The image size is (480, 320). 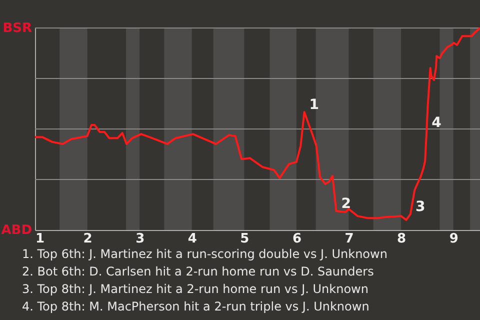 What do you see at coordinates (437, 123) in the screenshot?
I see `annotation: 4` at bounding box center [437, 123].